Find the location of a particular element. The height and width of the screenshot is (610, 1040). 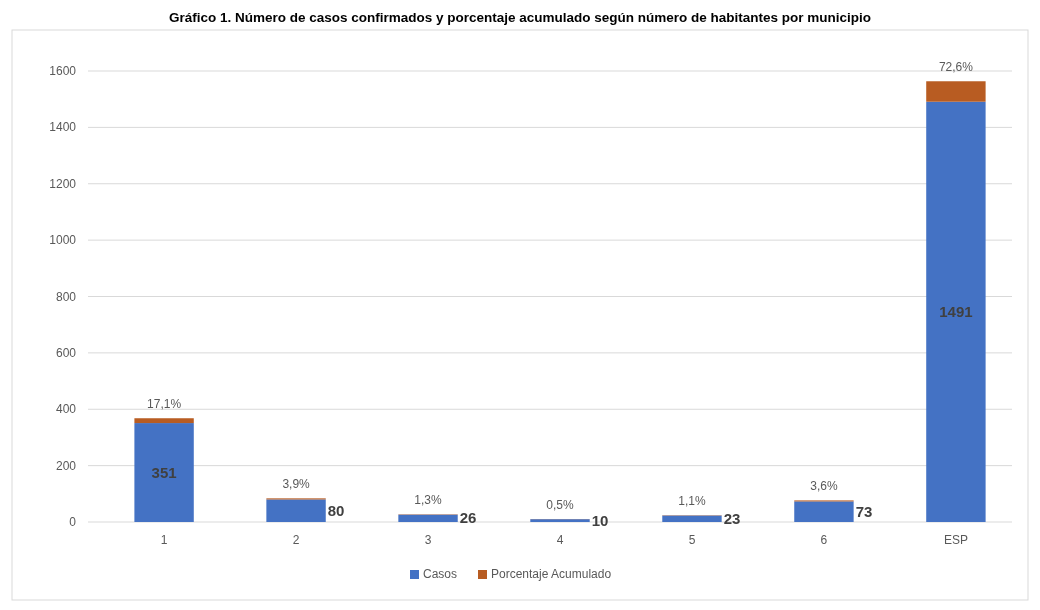

data-label: 1491 is located at coordinates (956, 311).